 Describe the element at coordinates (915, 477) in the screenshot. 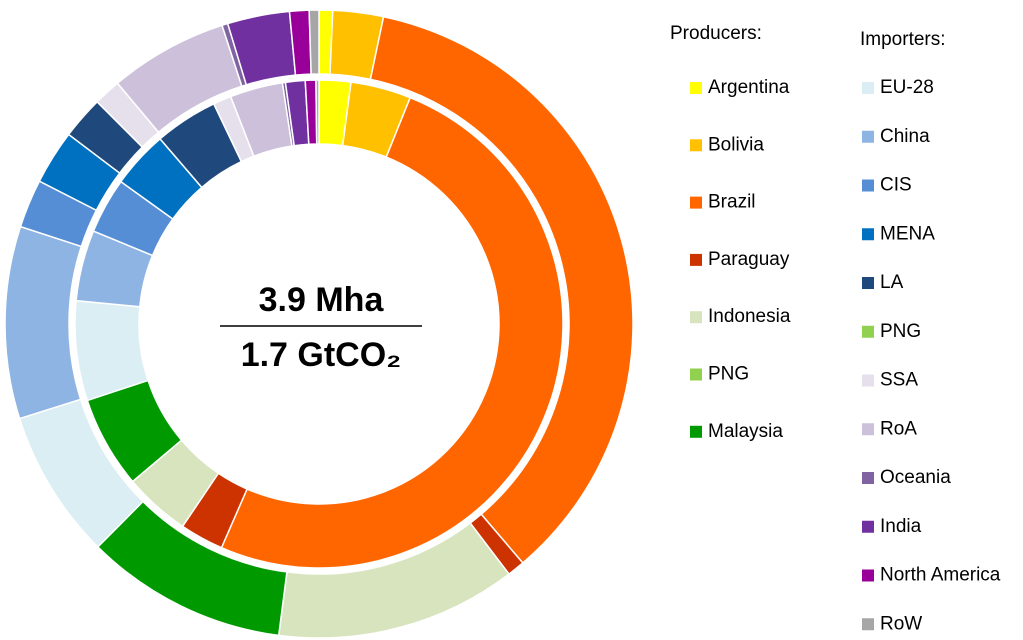

I see `legend-label: Oceania` at that location.